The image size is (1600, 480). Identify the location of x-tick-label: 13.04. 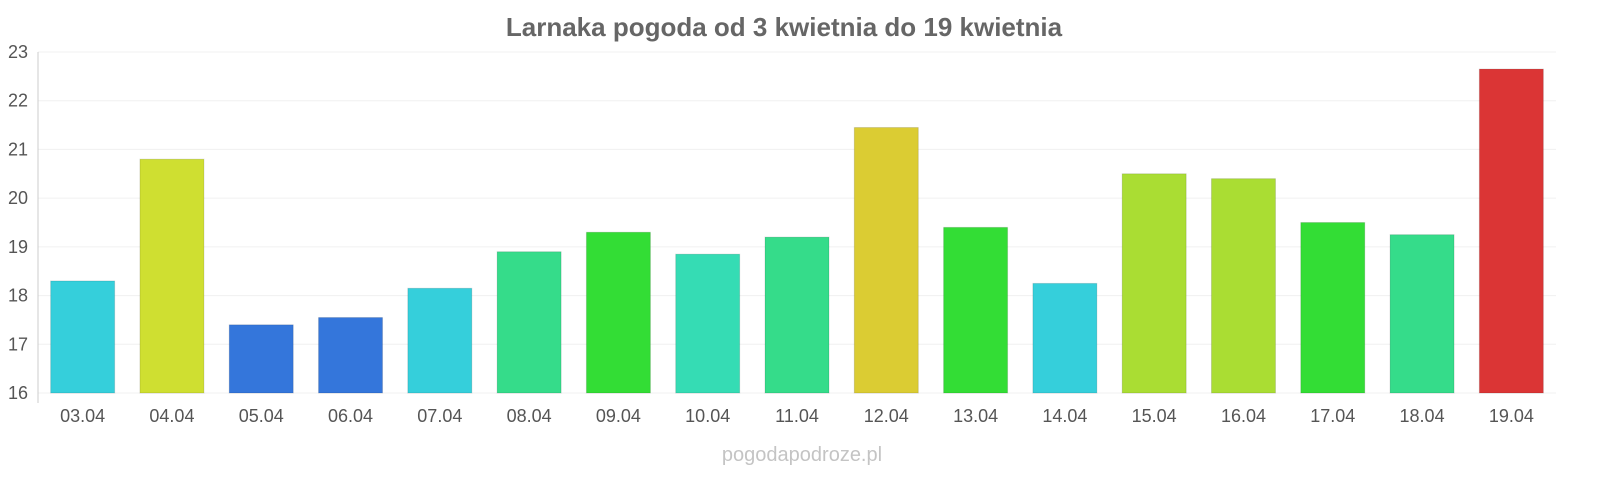
(975, 416).